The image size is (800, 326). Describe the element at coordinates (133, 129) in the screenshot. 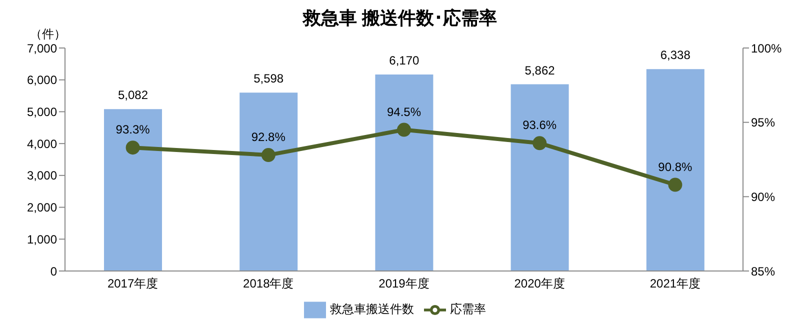

I see `data-label: 93.3%` at that location.